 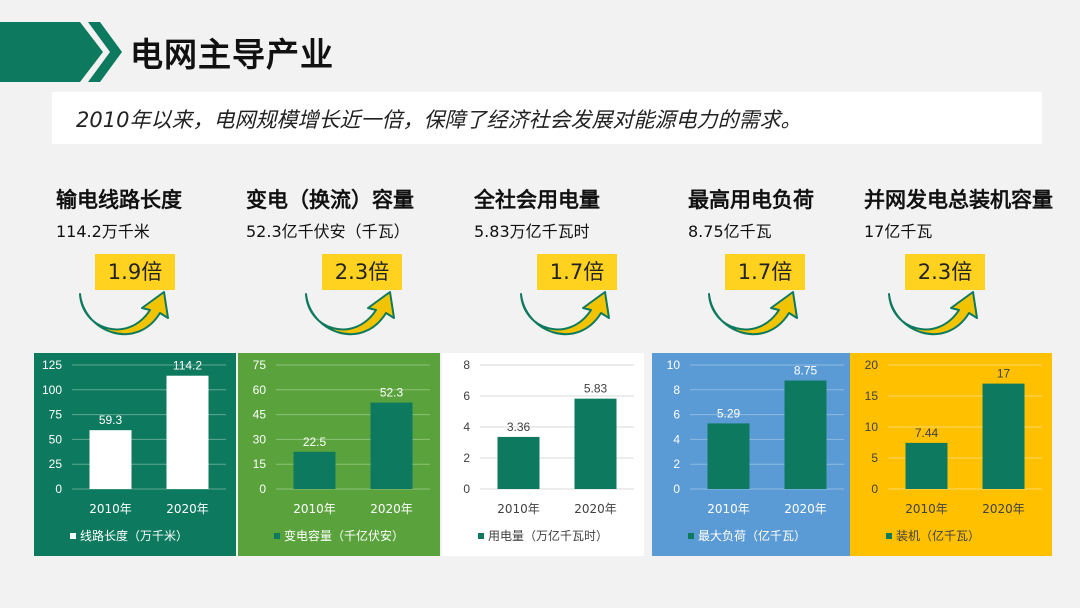 What do you see at coordinates (52, 390) in the screenshot?
I see `y-tick-label: 100` at bounding box center [52, 390].